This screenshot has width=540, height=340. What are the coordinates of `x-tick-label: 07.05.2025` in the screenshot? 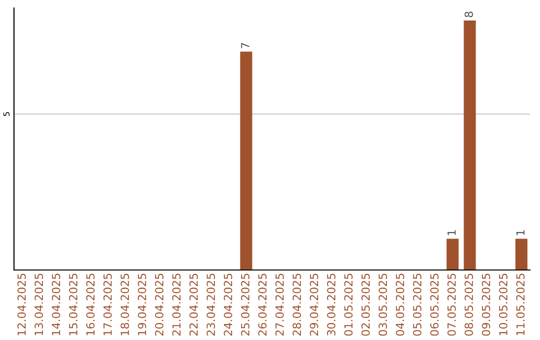 It's located at (451, 305).